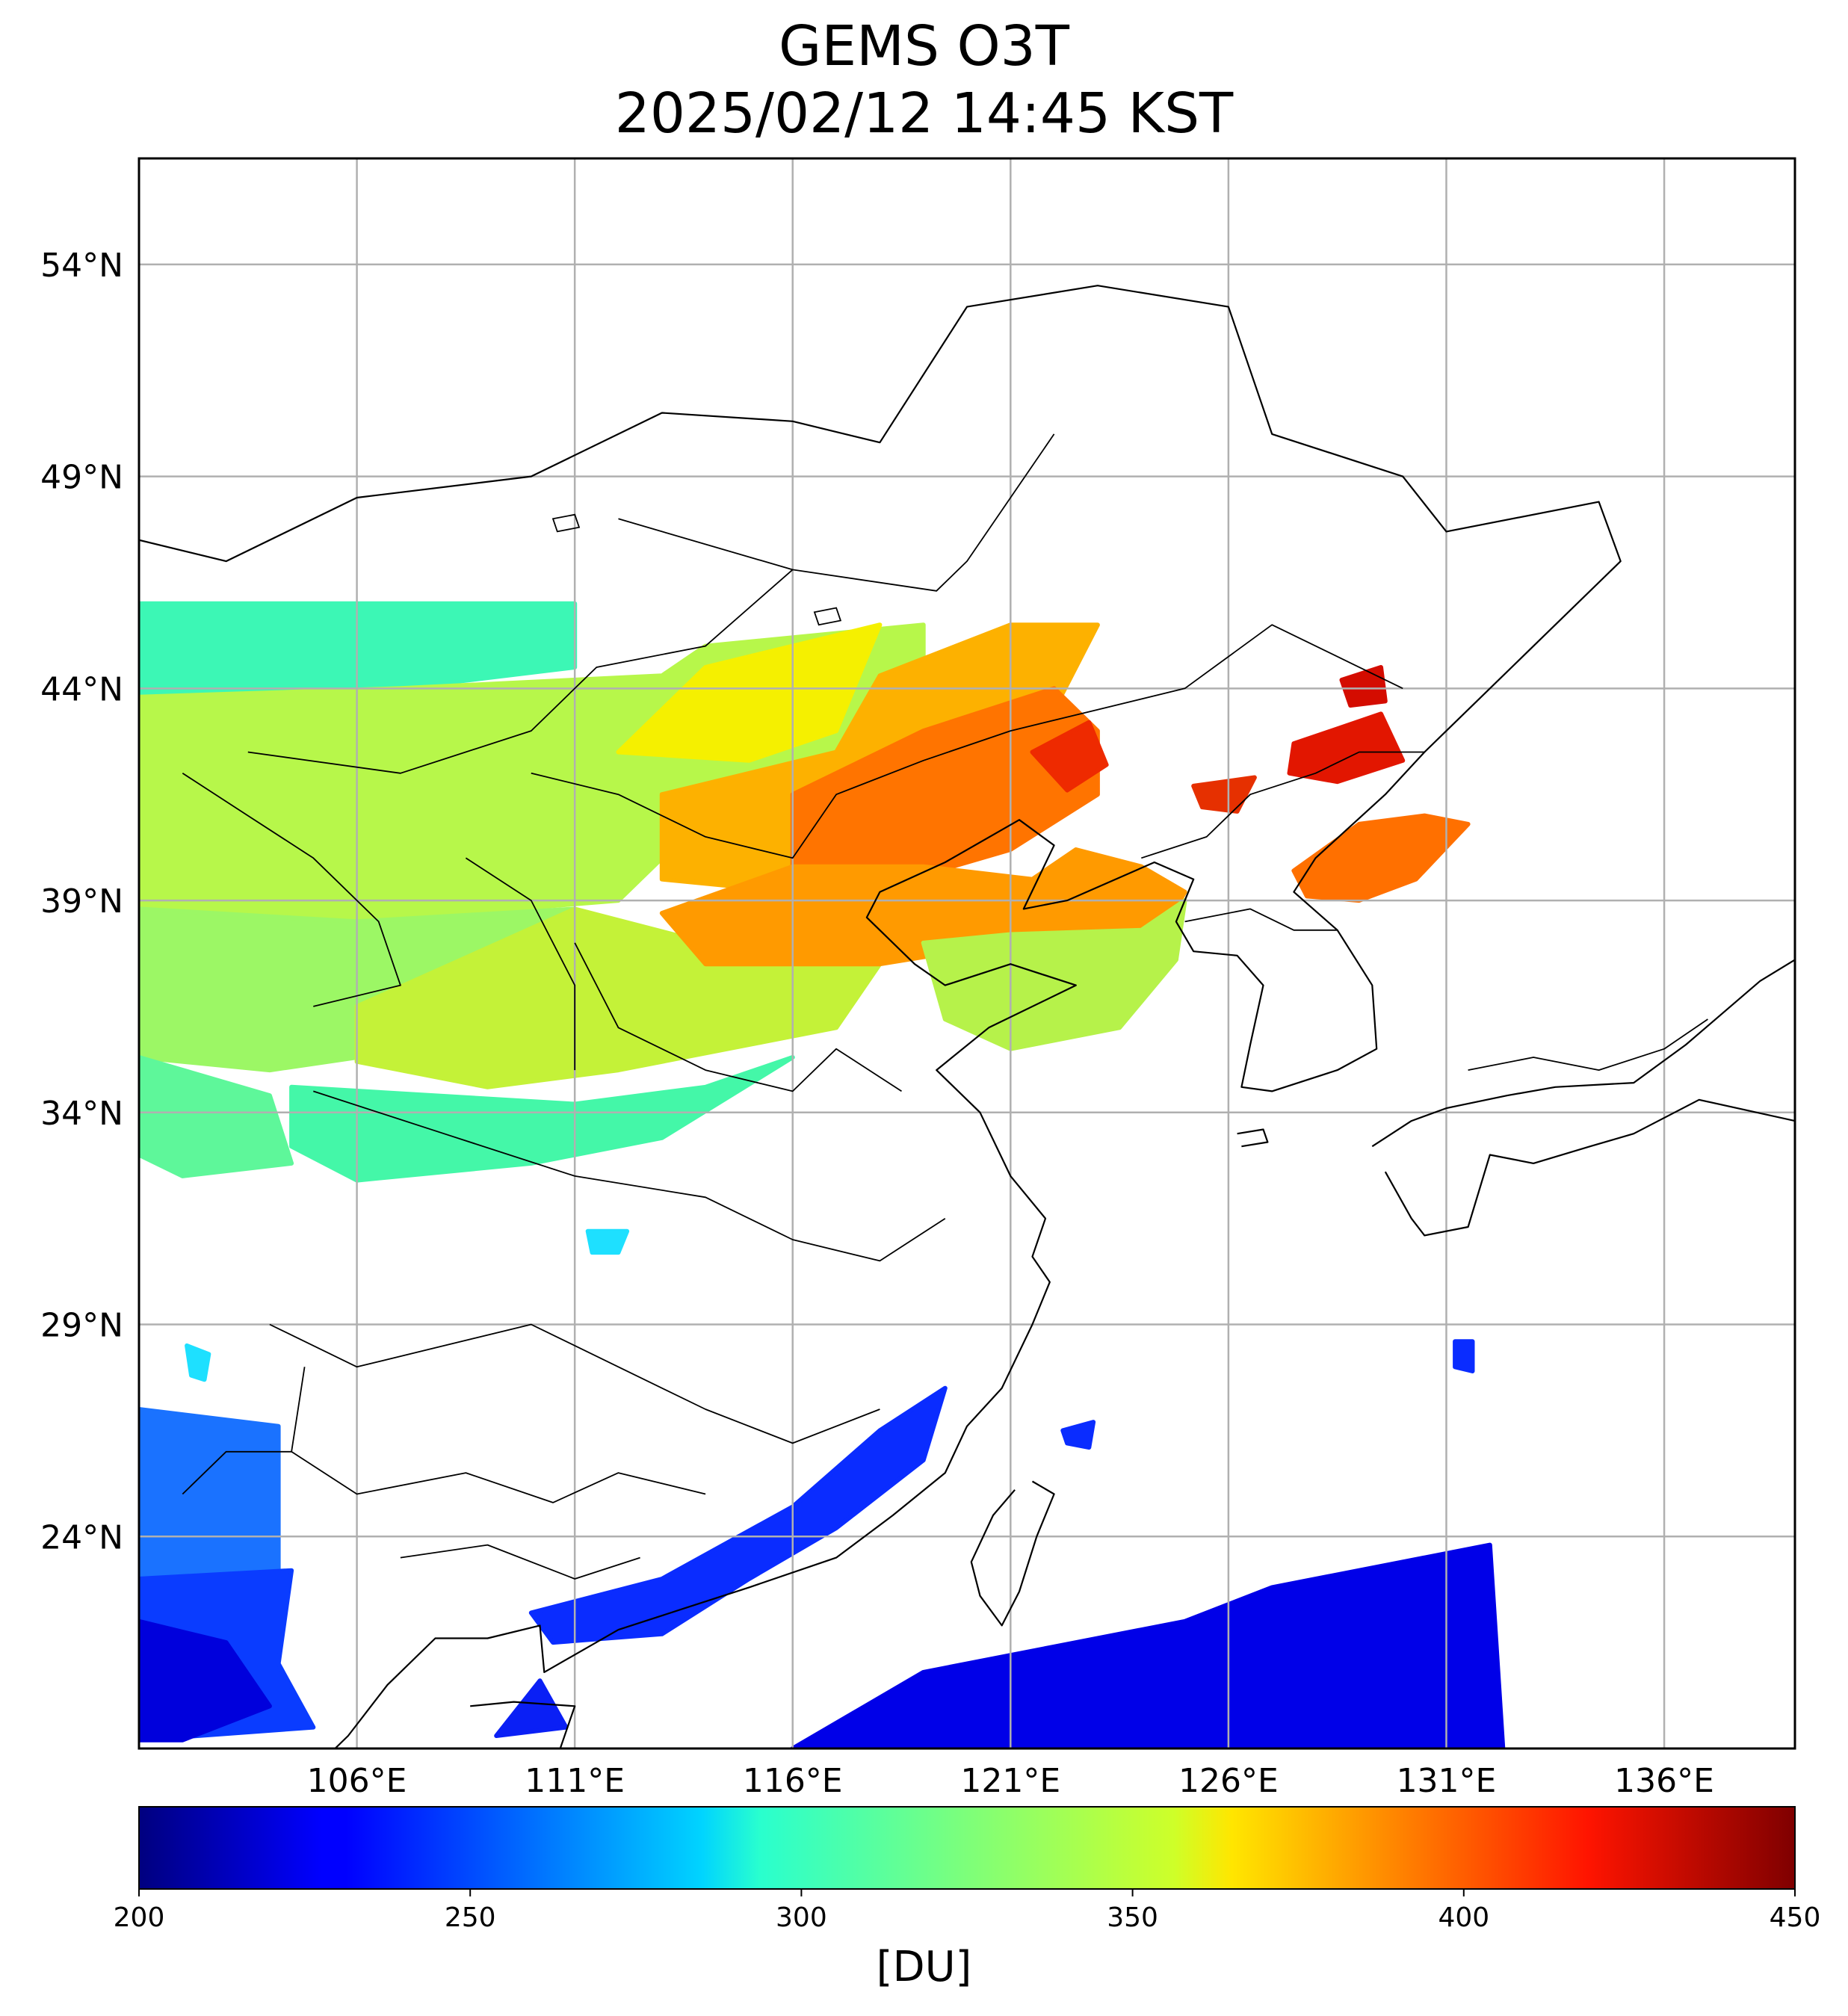 The image size is (1848, 2016). I want to click on colorbar-frame, so click(967, 1848).